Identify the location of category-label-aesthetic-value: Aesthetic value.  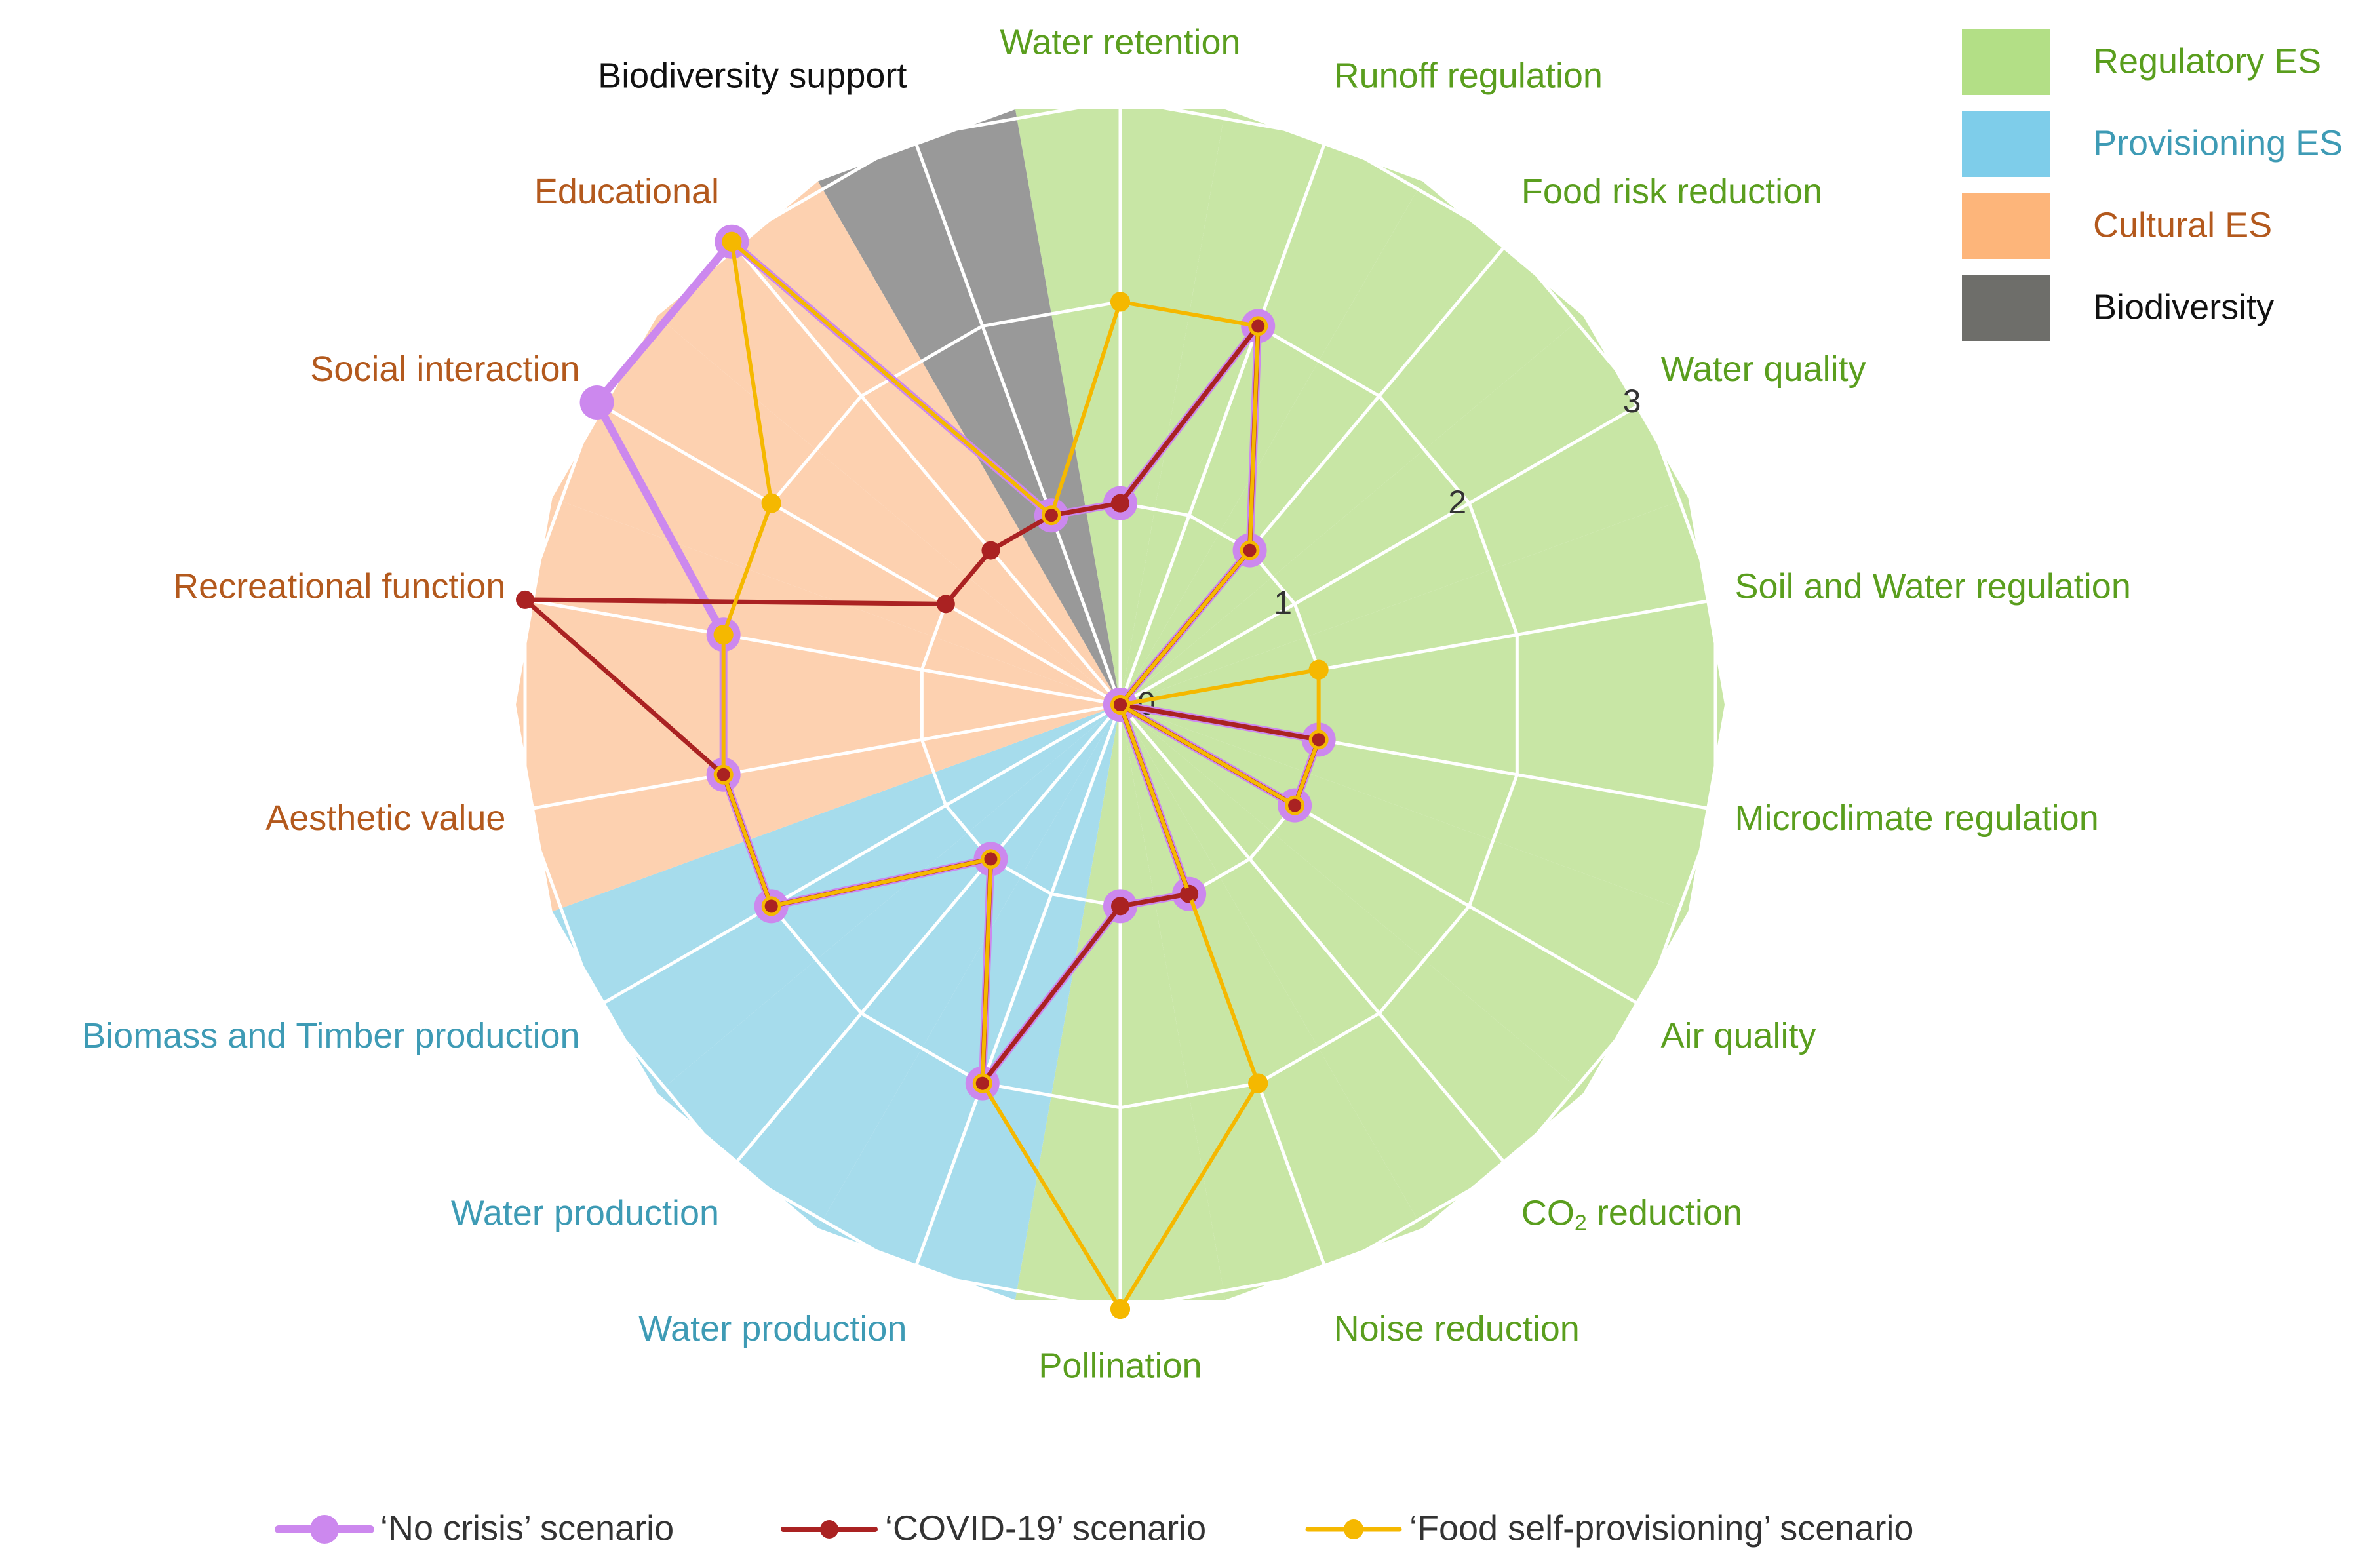
(385, 818).